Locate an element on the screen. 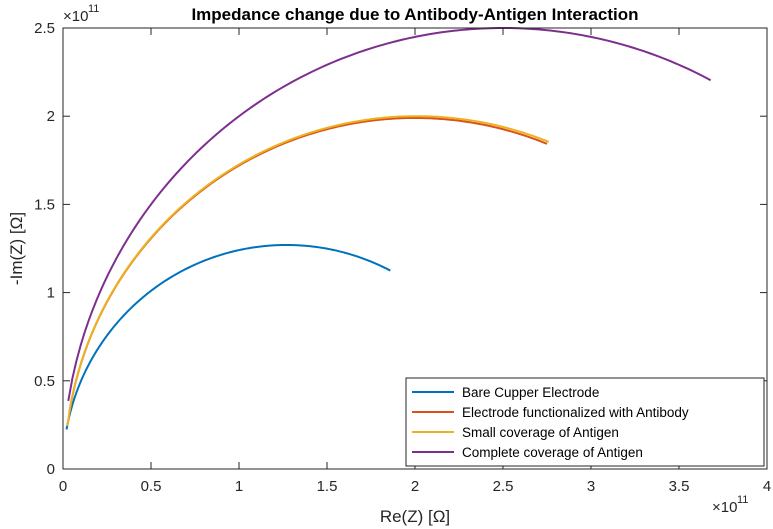  x-tick-label: 0 is located at coordinates (63, 486).